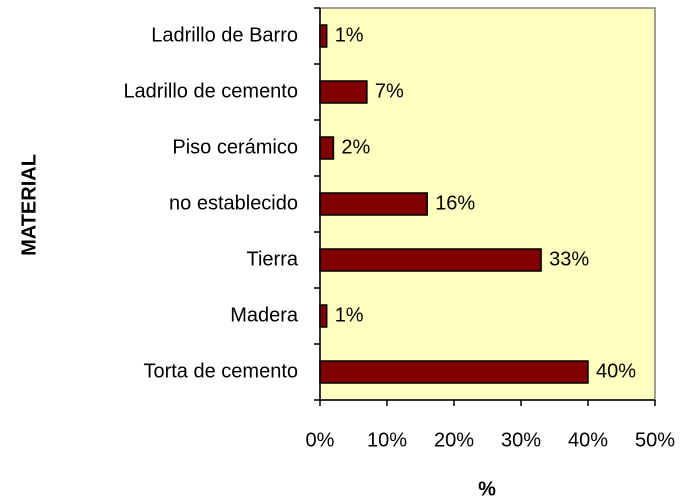  I want to click on y-tick-label: Piso cerámico, so click(235, 147).